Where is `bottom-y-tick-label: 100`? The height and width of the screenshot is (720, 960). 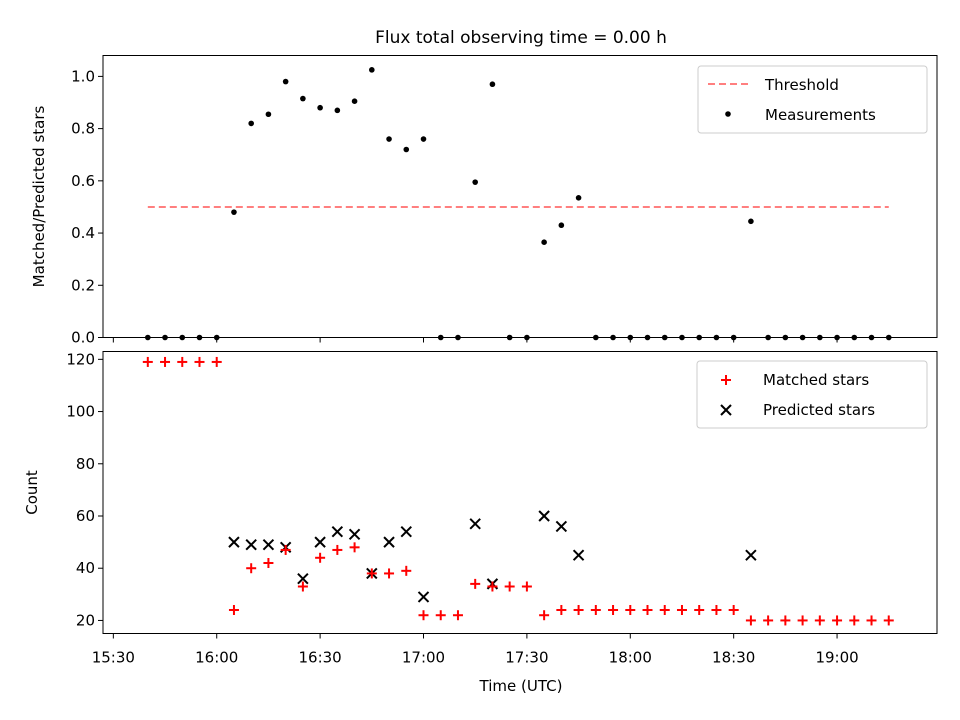
bottom-y-tick-label: 100 is located at coordinates (80, 412).